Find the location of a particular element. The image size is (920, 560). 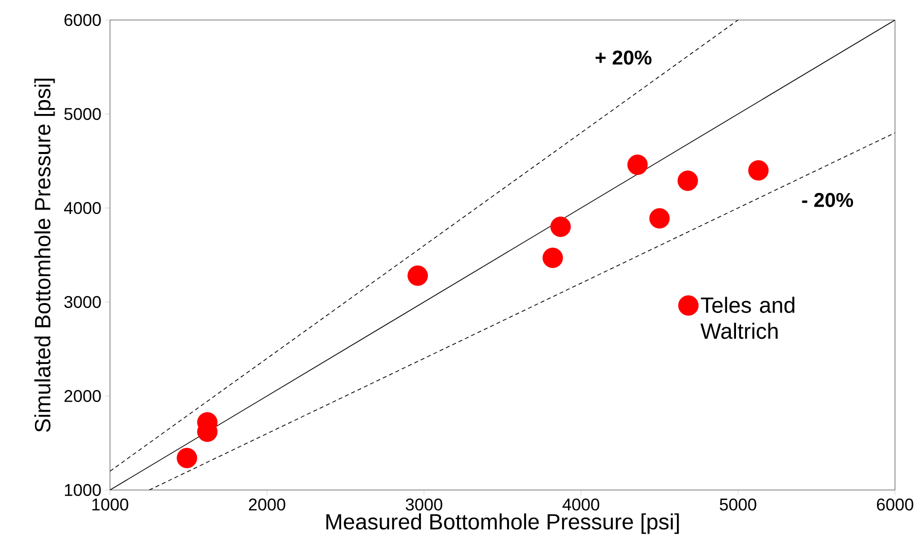

y-tick-label: 1000 is located at coordinates (82, 490).